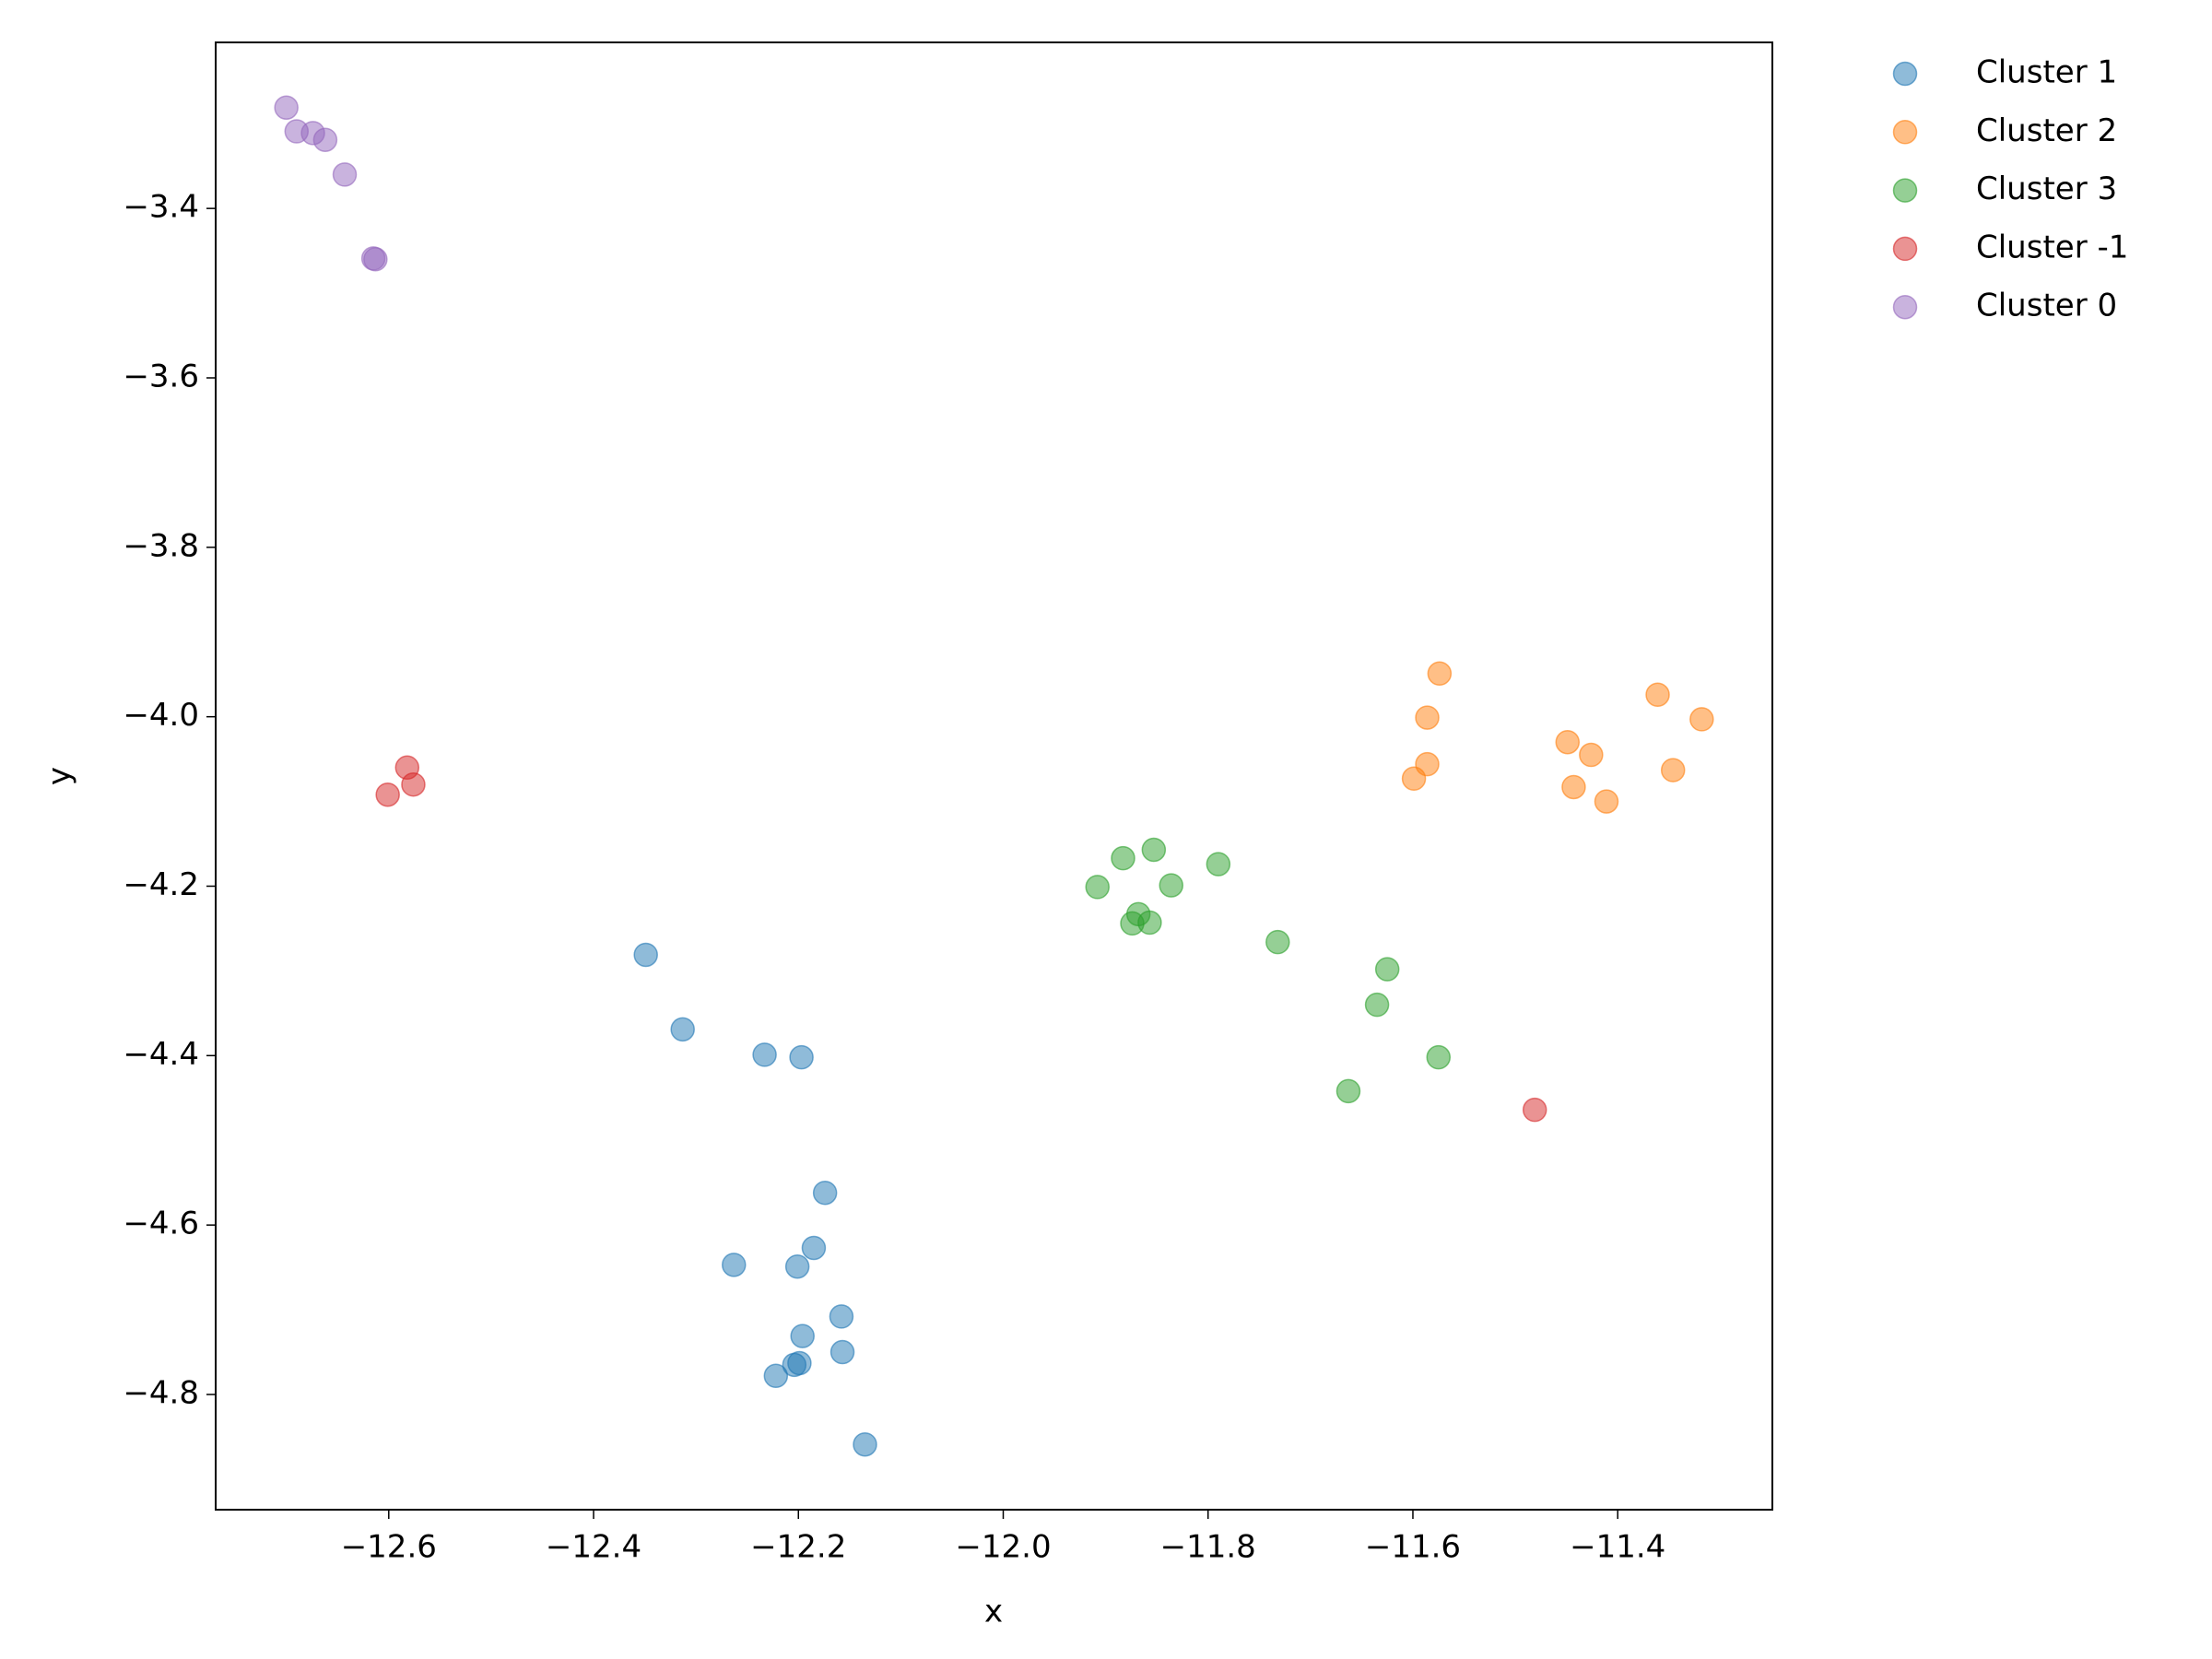  What do you see at coordinates (161, 376) in the screenshot?
I see `y-tick-label: −3.6` at bounding box center [161, 376].